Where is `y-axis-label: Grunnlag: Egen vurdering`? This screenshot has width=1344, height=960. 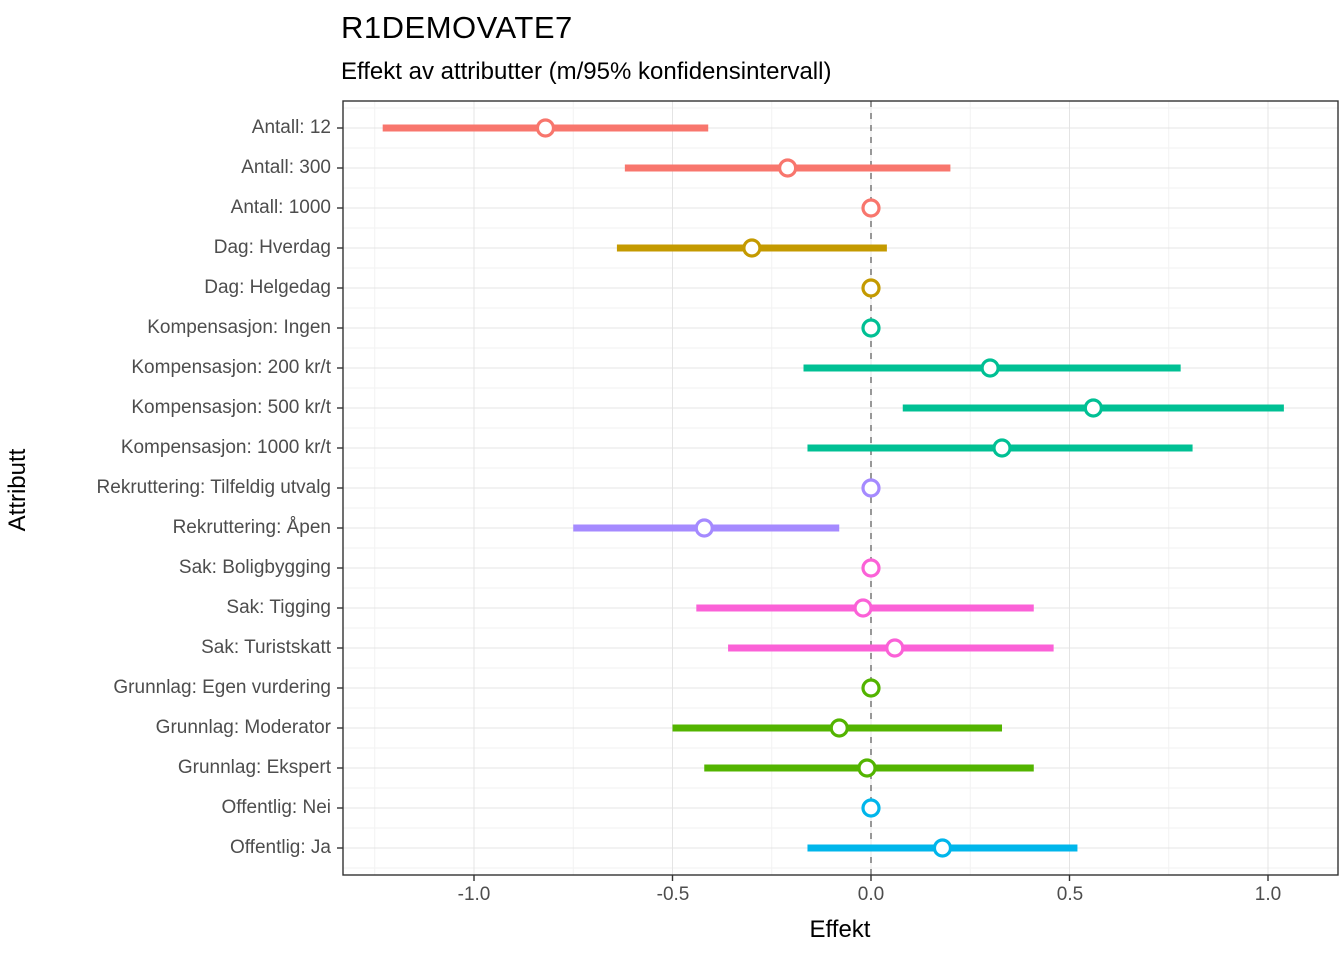 y-axis-label: Grunnlag: Egen vurdering is located at coordinates (222, 687).